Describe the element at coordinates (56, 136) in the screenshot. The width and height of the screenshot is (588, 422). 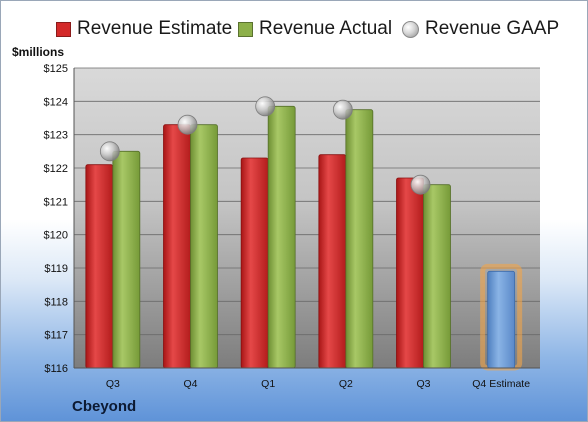
I see `y-tick-label: $123` at that location.